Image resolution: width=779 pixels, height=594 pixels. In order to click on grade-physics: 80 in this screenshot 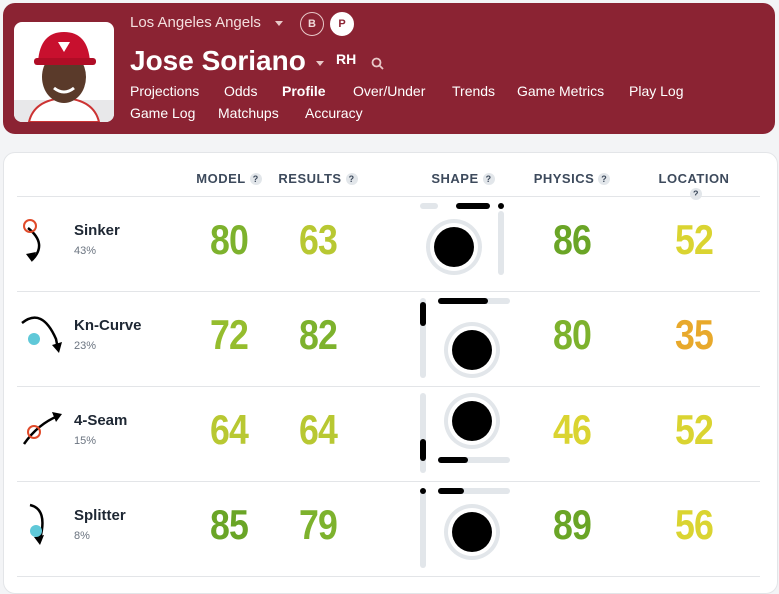, I will do `click(572, 334)`.